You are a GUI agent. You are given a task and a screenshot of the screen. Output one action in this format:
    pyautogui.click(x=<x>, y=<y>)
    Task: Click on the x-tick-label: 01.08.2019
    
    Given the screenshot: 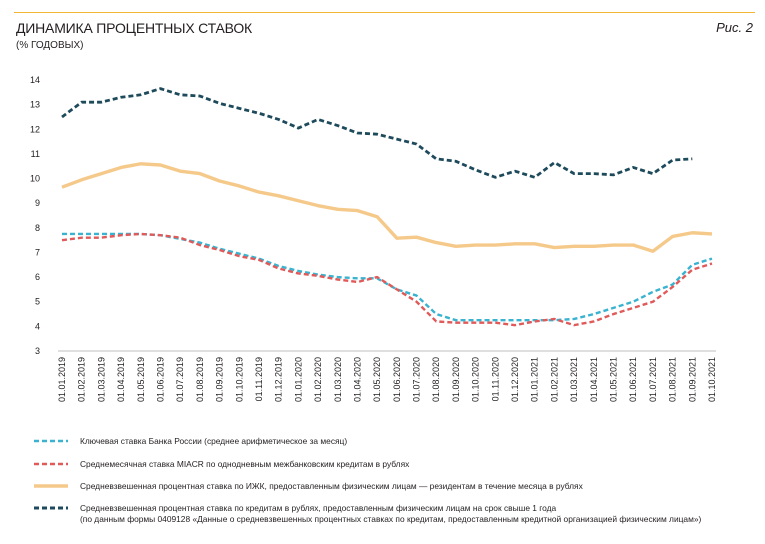 What is the action you would take?
    pyautogui.click(x=200, y=379)
    